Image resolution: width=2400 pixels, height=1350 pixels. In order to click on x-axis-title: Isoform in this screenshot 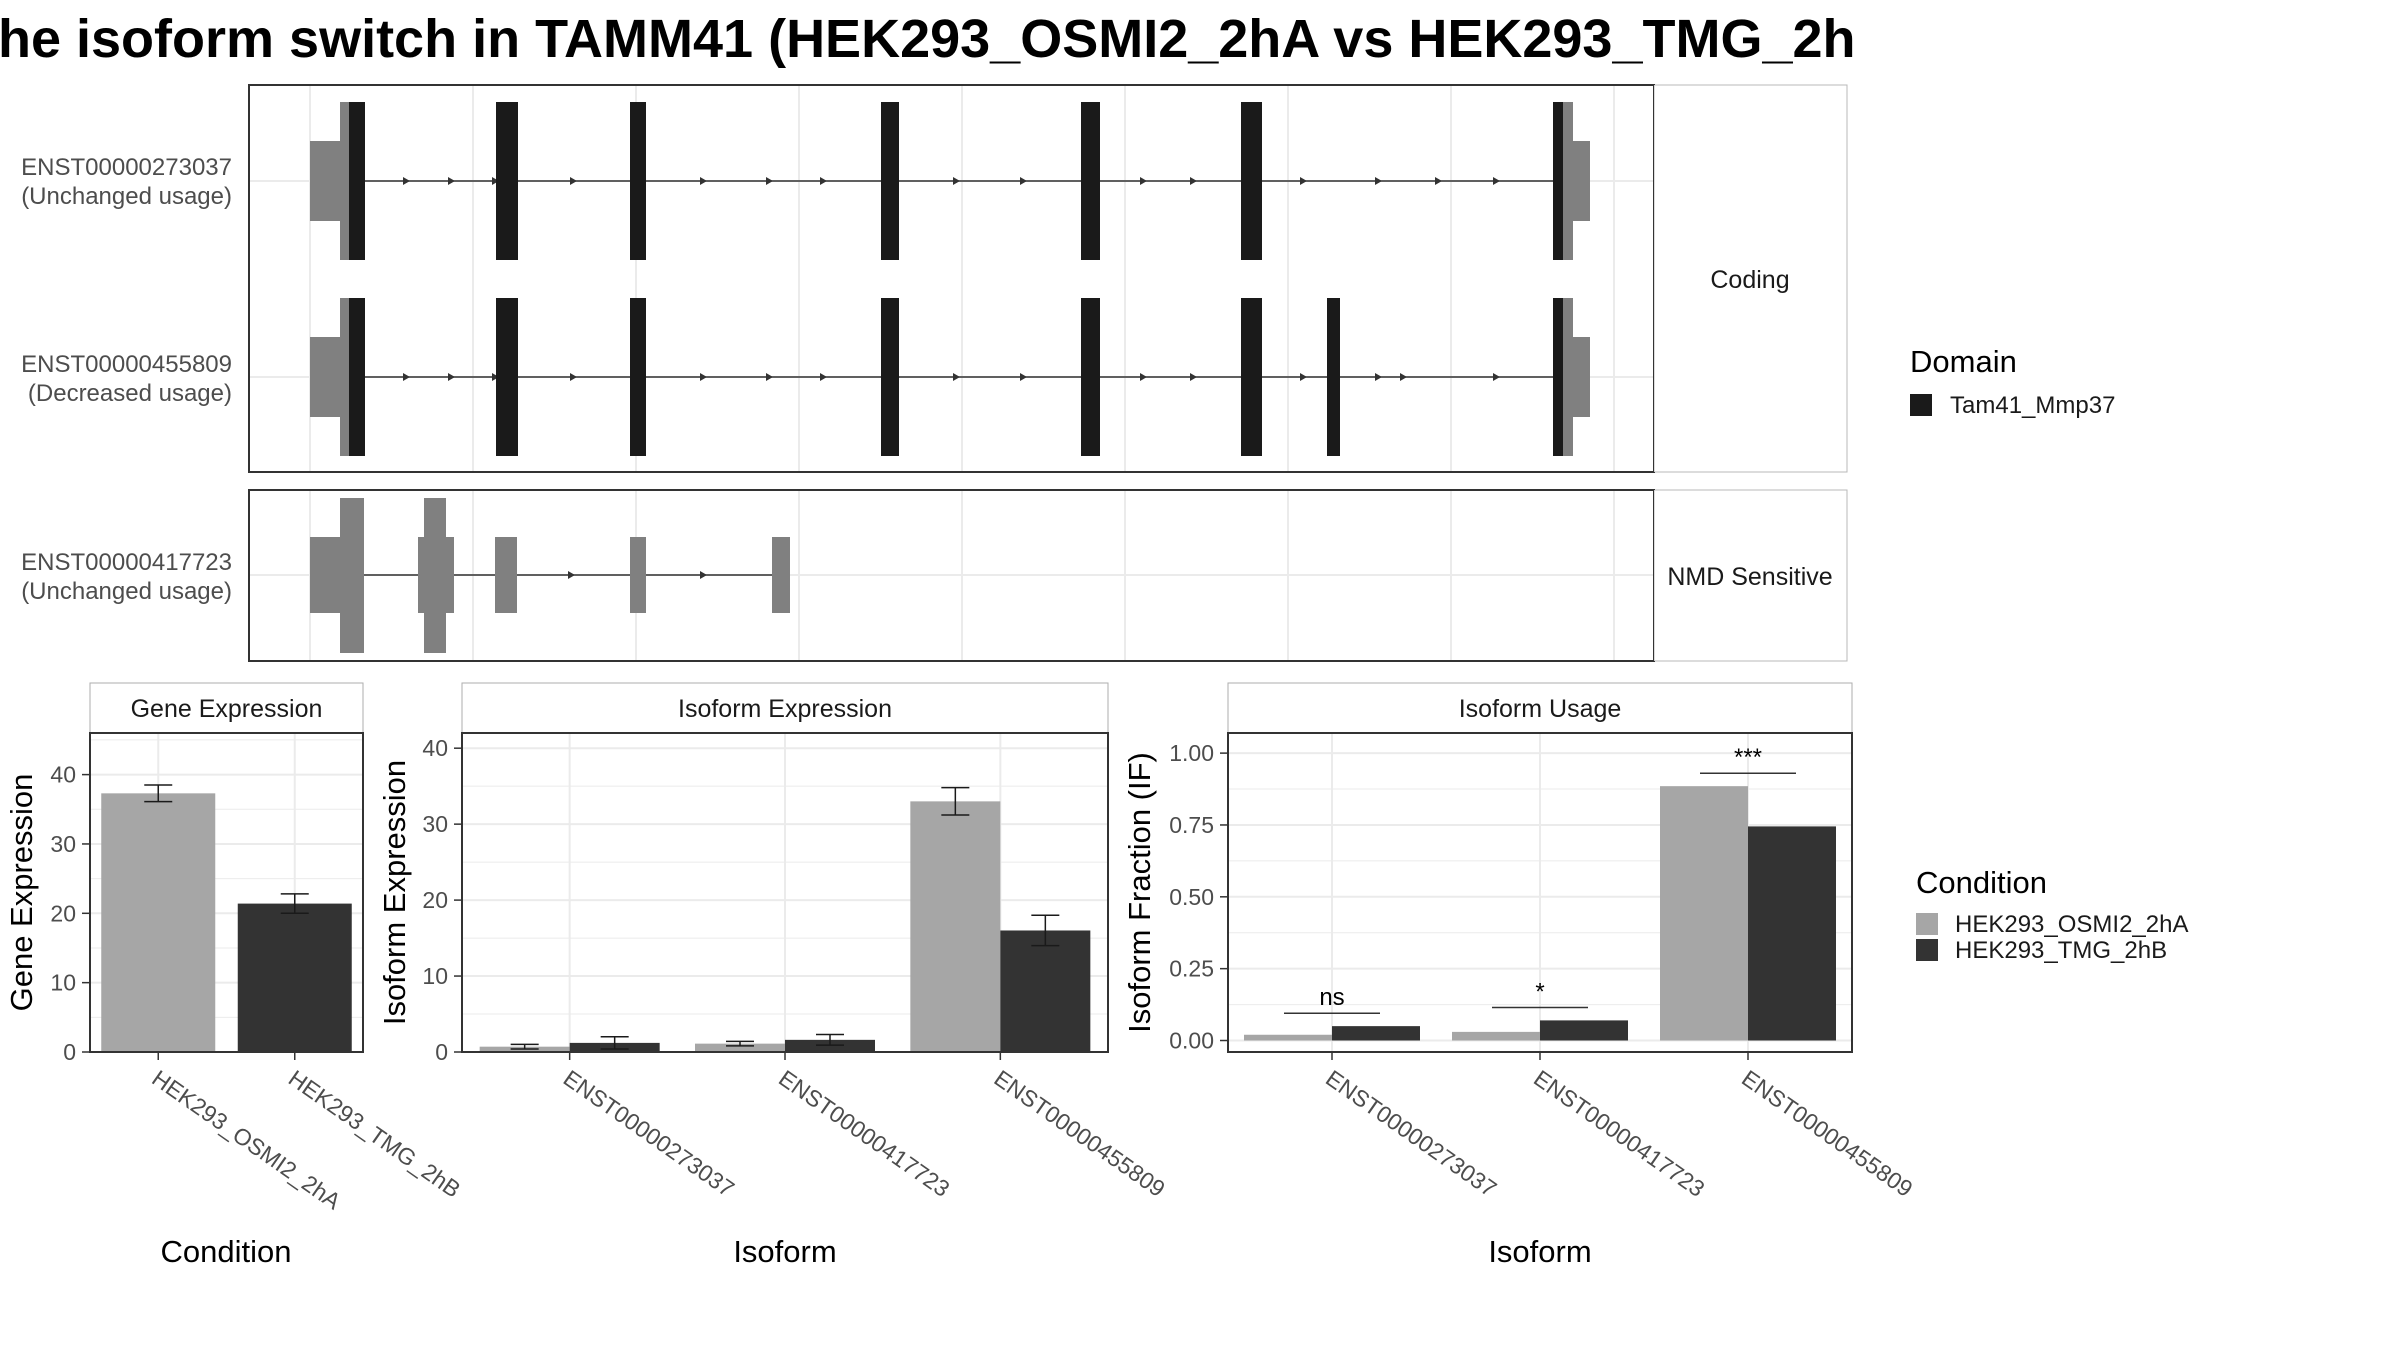, I will do `click(784, 1251)`.